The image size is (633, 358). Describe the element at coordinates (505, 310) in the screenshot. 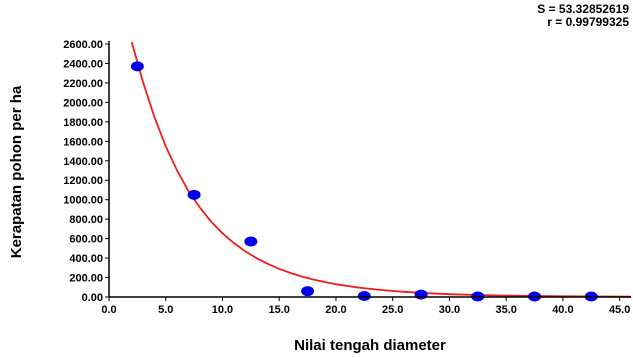

I see `x-tick-label: 35.0` at that location.